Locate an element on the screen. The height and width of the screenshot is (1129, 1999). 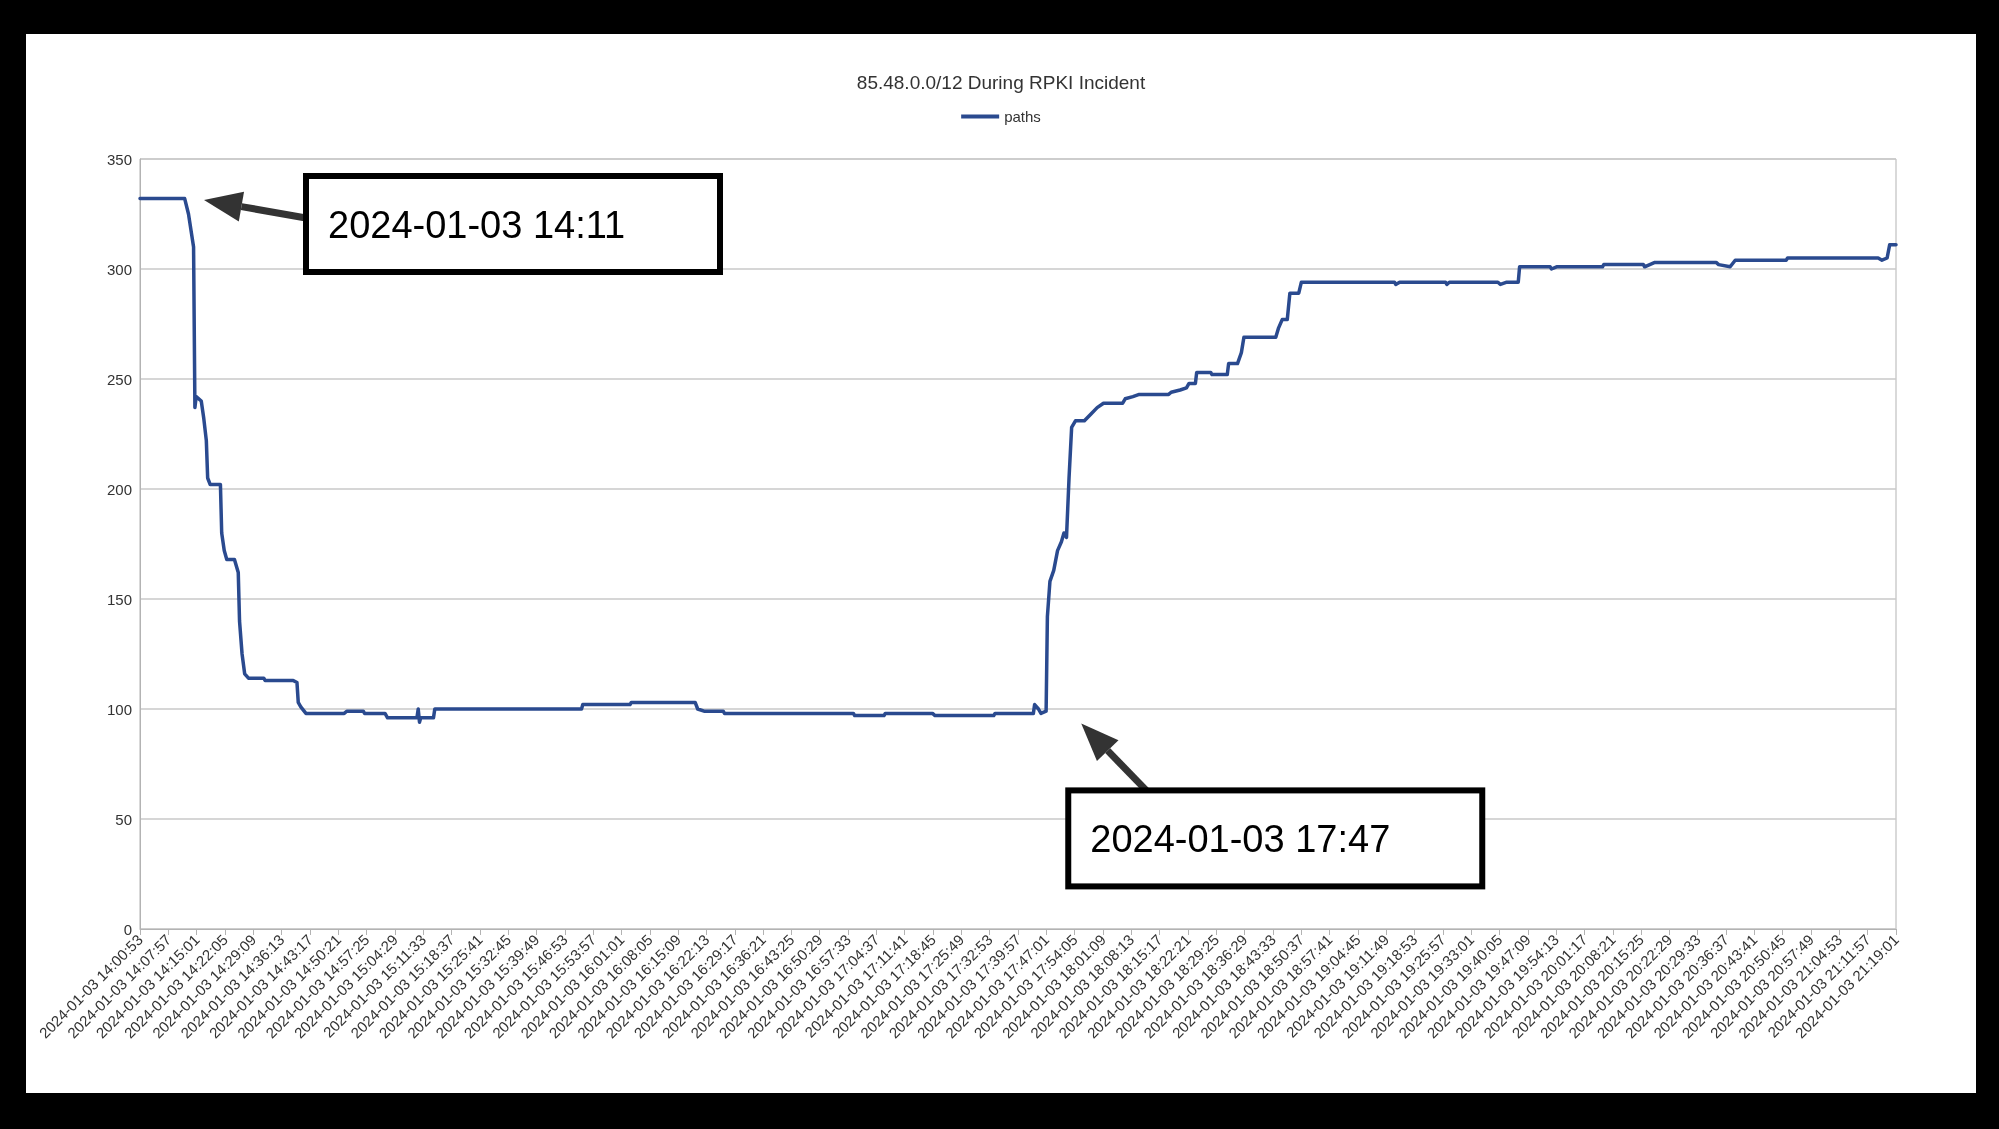
y-tick-label: 150 is located at coordinates (119, 599).